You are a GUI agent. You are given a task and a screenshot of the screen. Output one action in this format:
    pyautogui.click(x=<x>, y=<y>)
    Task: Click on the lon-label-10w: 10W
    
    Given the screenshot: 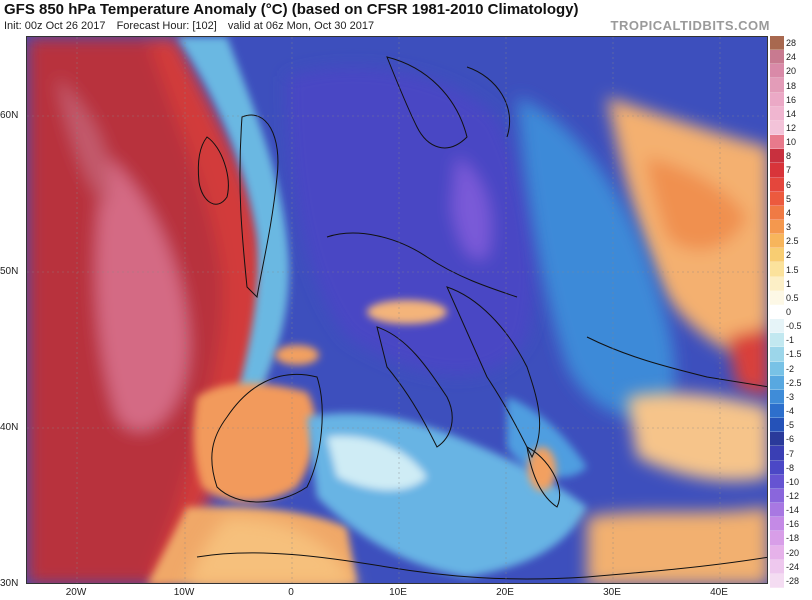 What is the action you would take?
    pyautogui.click(x=184, y=592)
    